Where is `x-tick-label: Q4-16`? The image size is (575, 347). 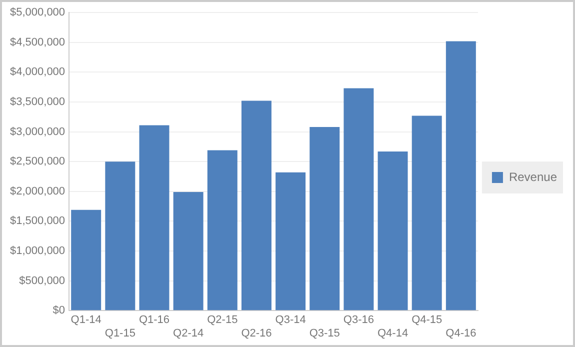 x-tick-label: Q4-16 is located at coordinates (461, 333).